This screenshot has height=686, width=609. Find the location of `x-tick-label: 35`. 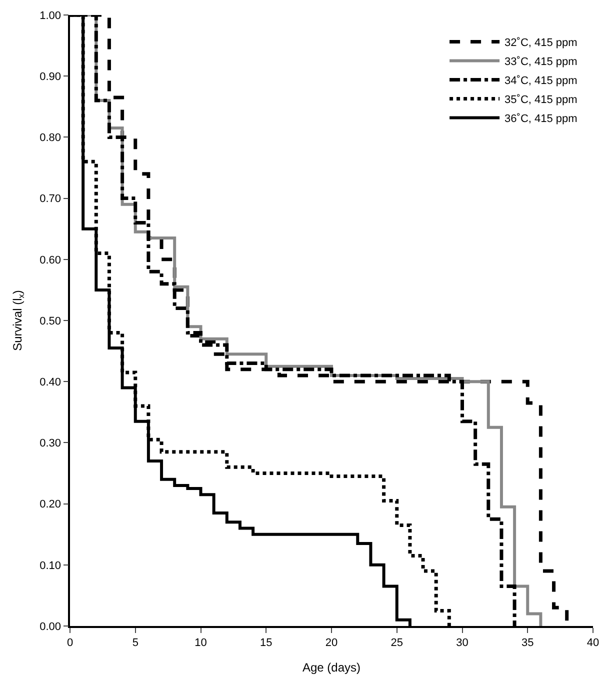

x-tick-label: 35 is located at coordinates (528, 642).